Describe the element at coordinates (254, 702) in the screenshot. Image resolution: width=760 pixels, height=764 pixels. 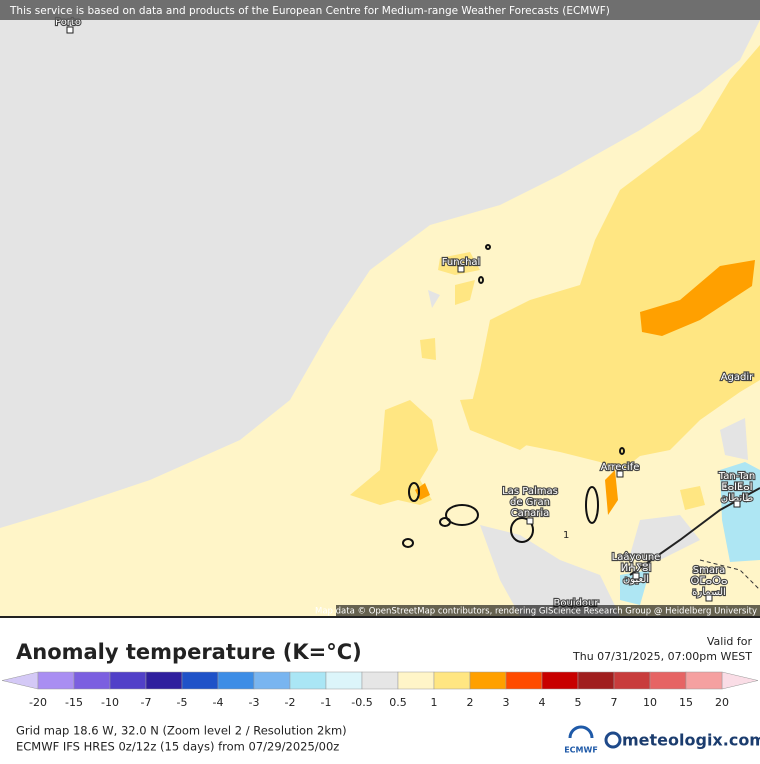
I see `legend-tick-label: -3` at that location.